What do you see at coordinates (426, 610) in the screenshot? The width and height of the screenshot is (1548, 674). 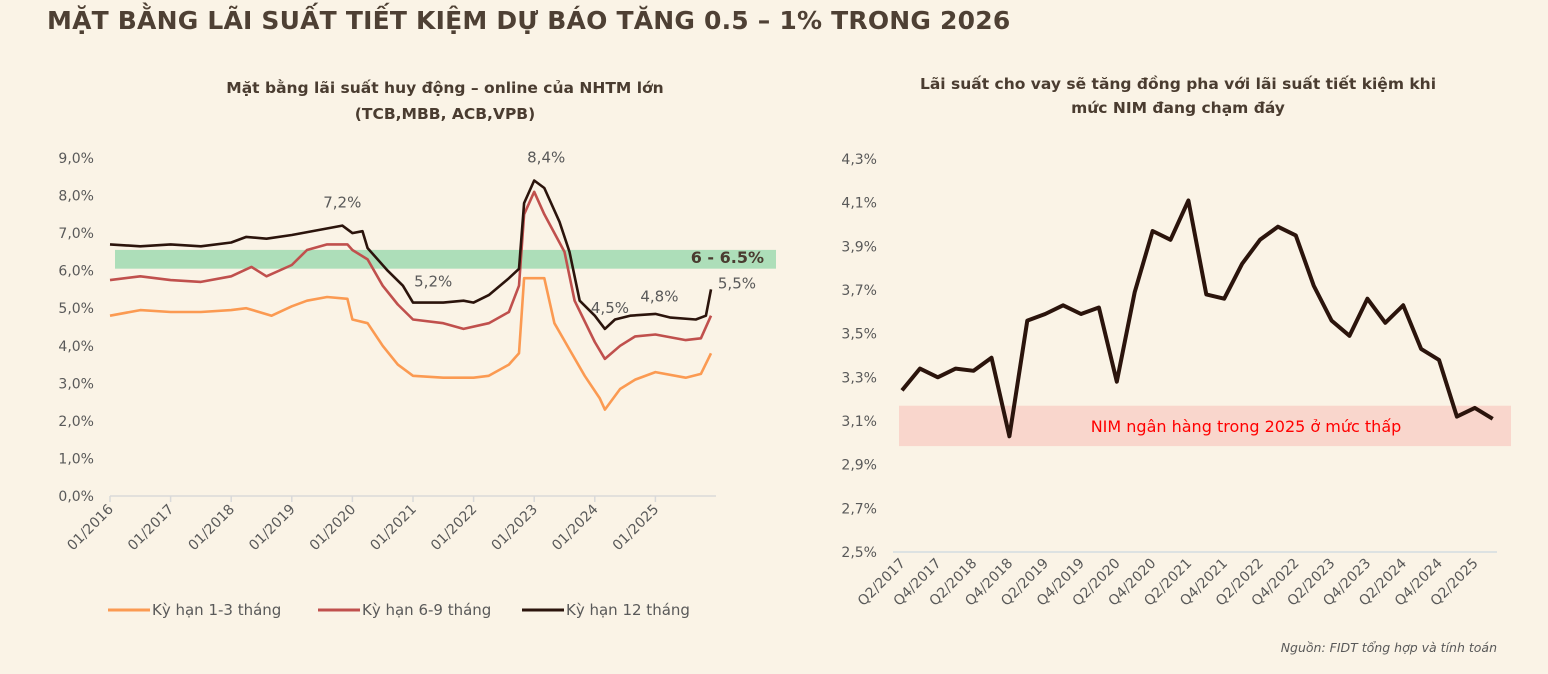 I see `legend-label: Kỳ hạn 6-9 tháng` at bounding box center [426, 610].